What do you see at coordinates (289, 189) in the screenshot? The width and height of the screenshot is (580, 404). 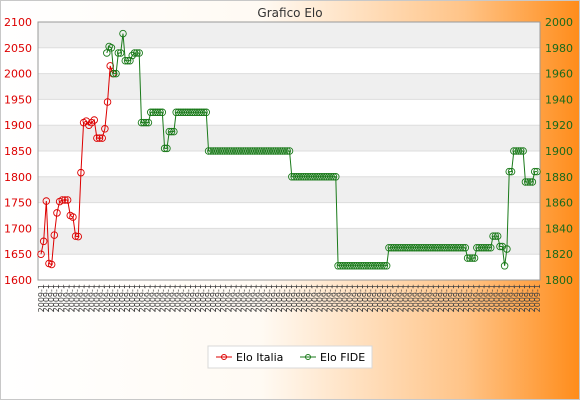 I see `plot-band` at bounding box center [289, 189].